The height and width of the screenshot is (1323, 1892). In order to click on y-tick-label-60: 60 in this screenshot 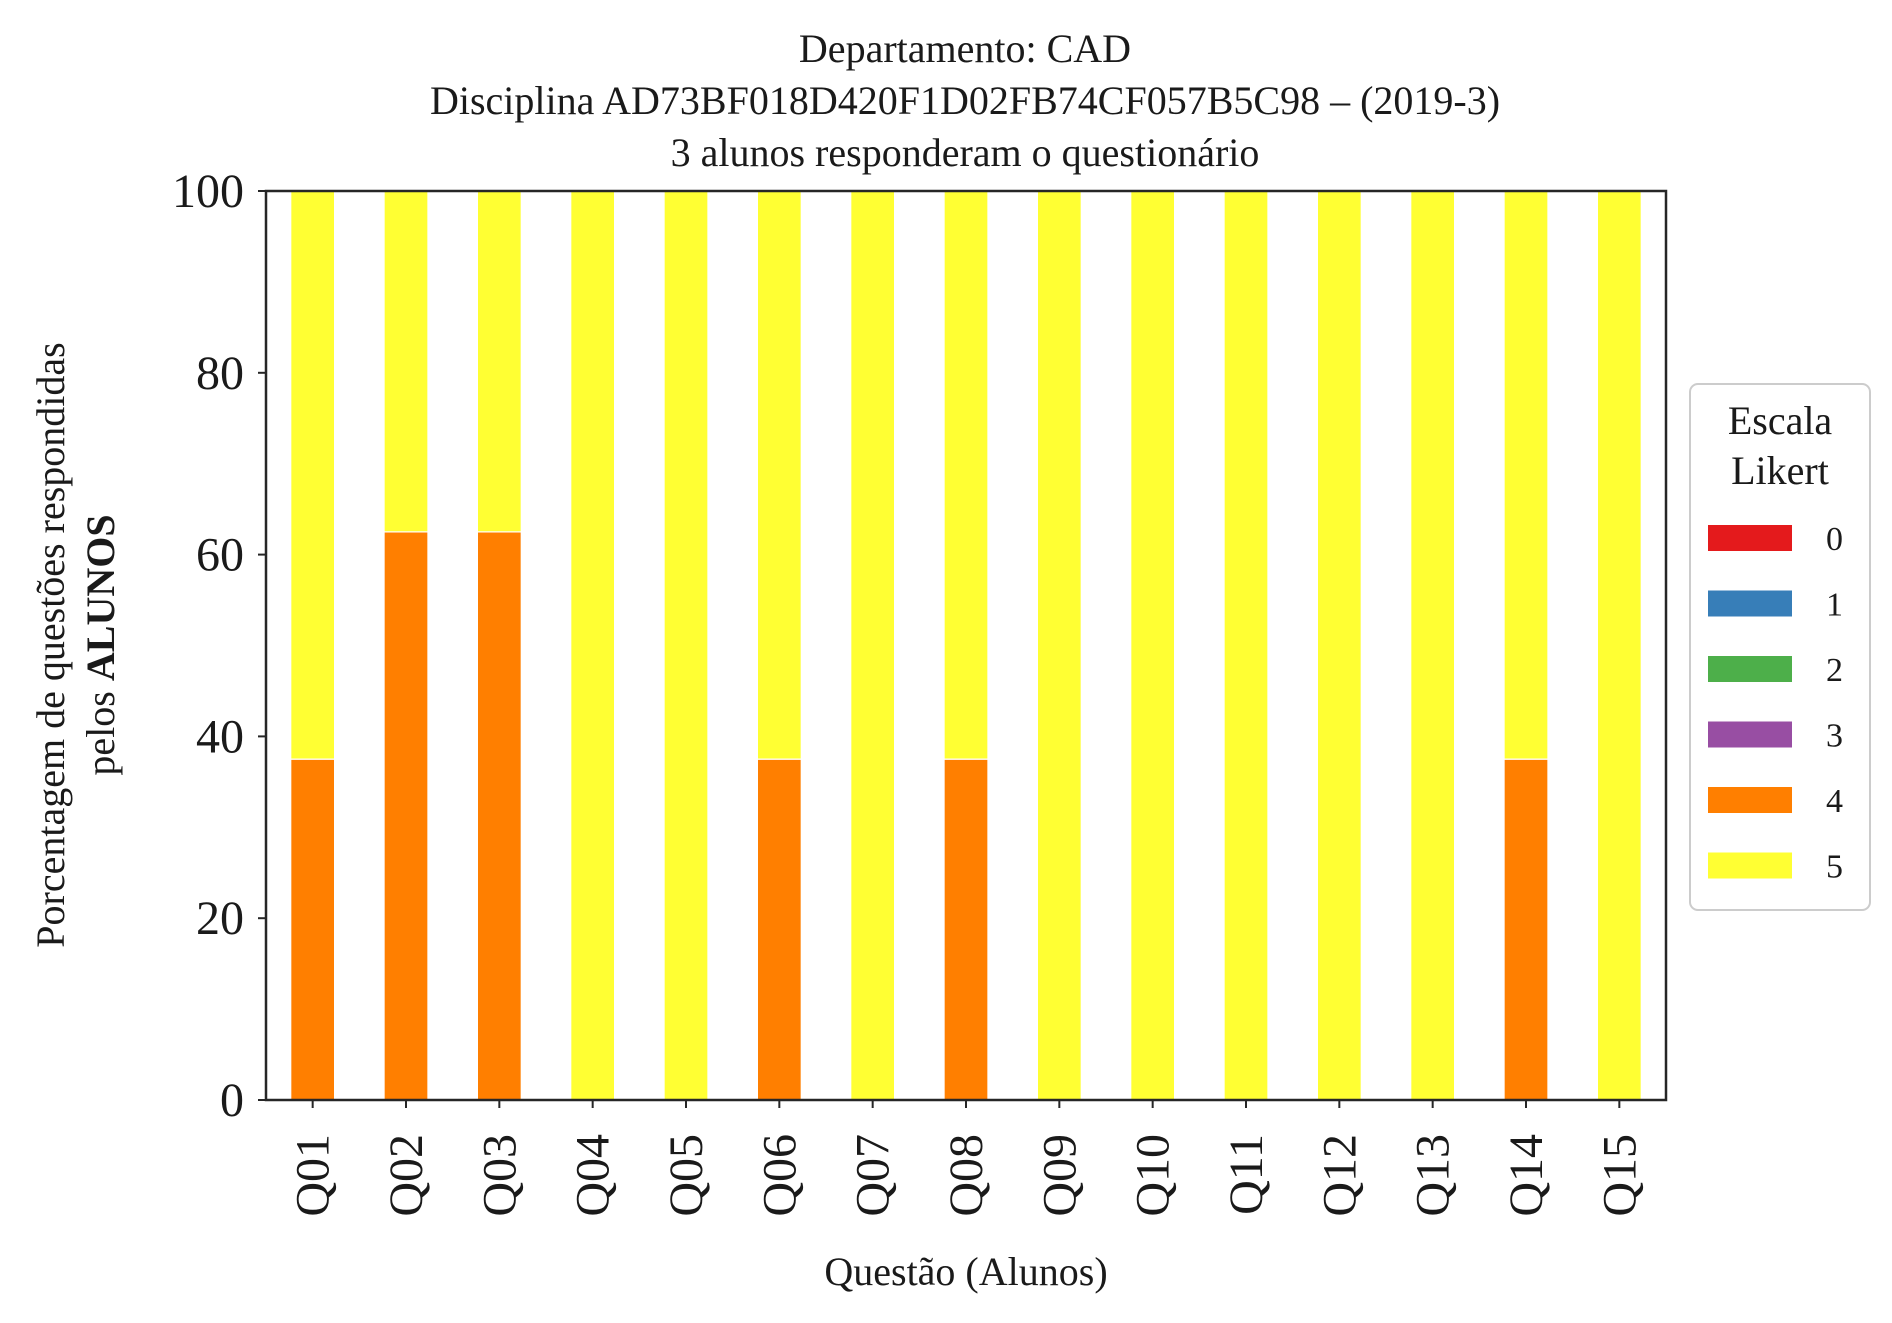, I will do `click(220, 555)`.